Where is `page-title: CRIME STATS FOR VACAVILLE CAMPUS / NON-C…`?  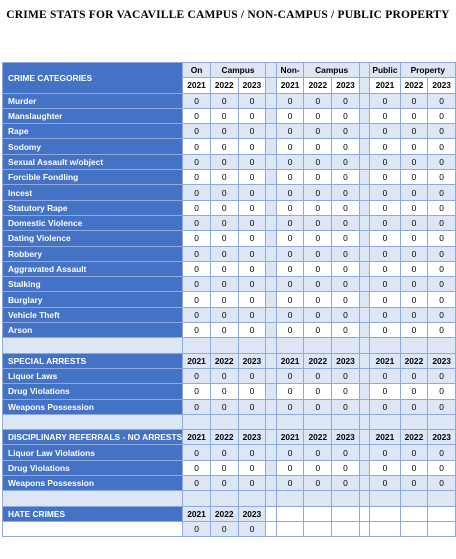 page-title: CRIME STATS FOR VACAVILLE CAMPUS / NON-C… is located at coordinates (228, 15).